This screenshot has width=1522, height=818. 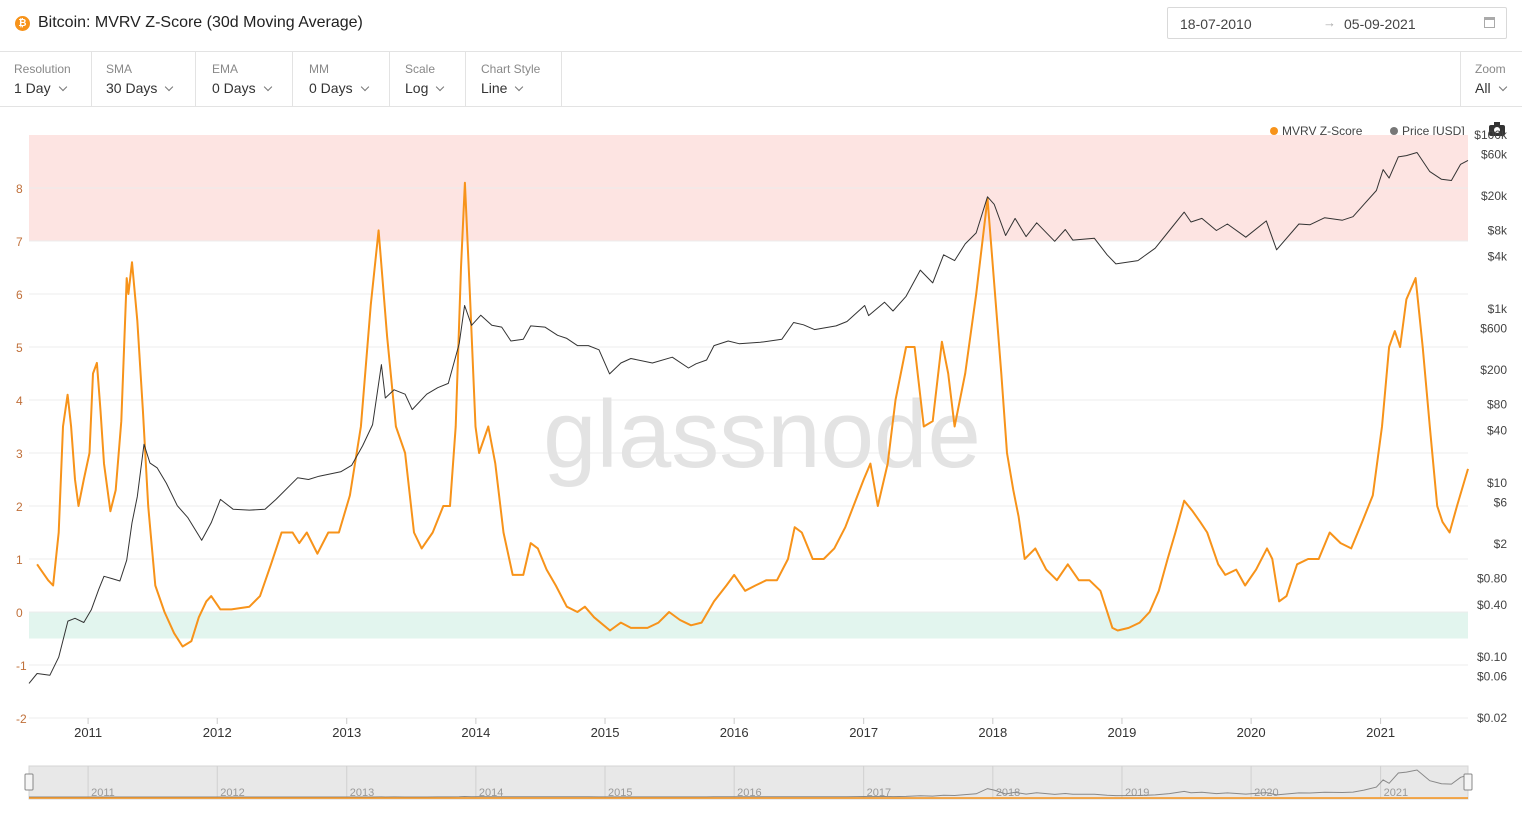 What do you see at coordinates (1497, 129) in the screenshot?
I see `camera-icon` at bounding box center [1497, 129].